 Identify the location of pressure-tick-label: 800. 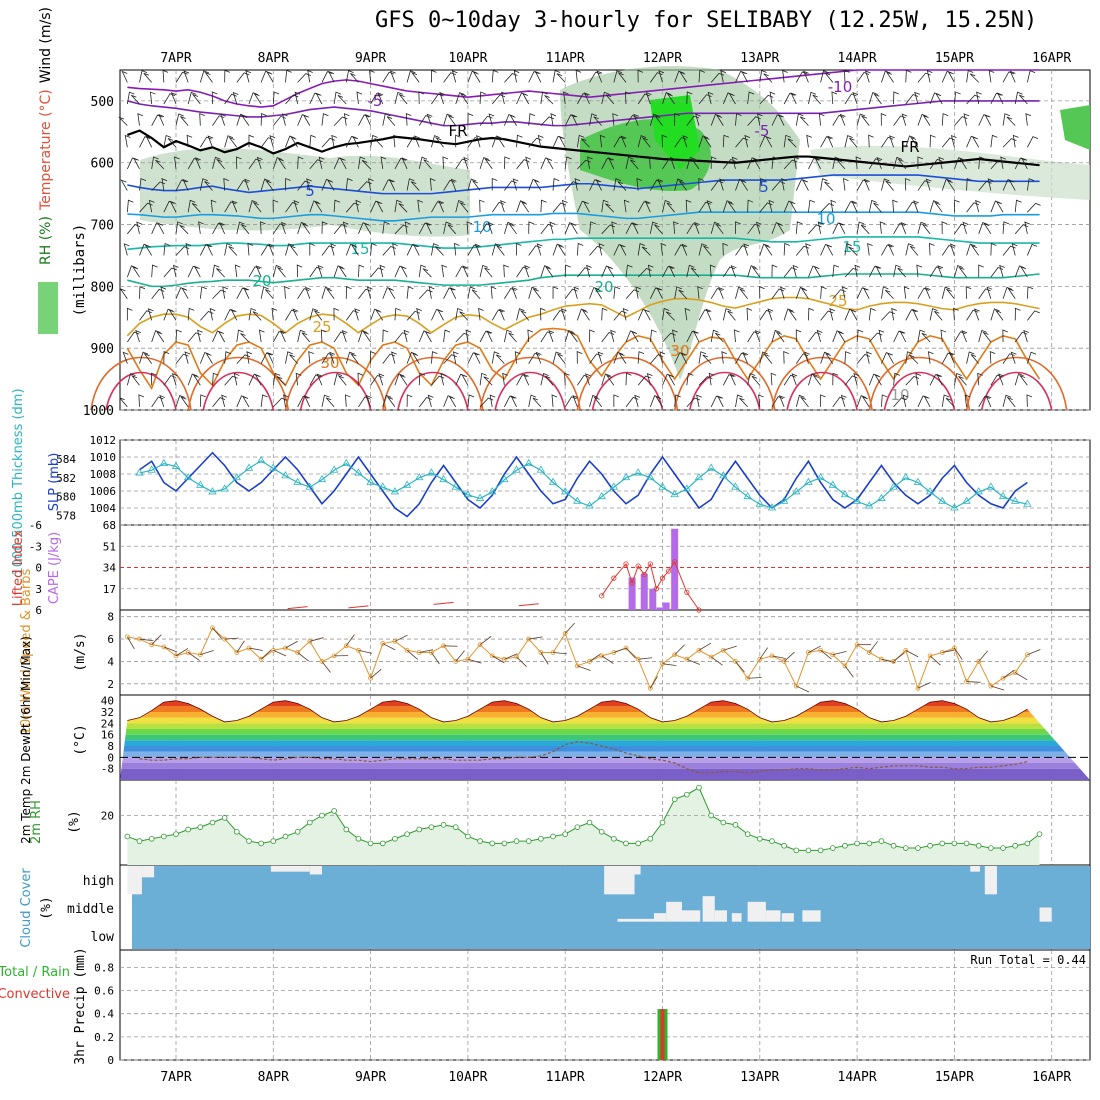
(102, 287).